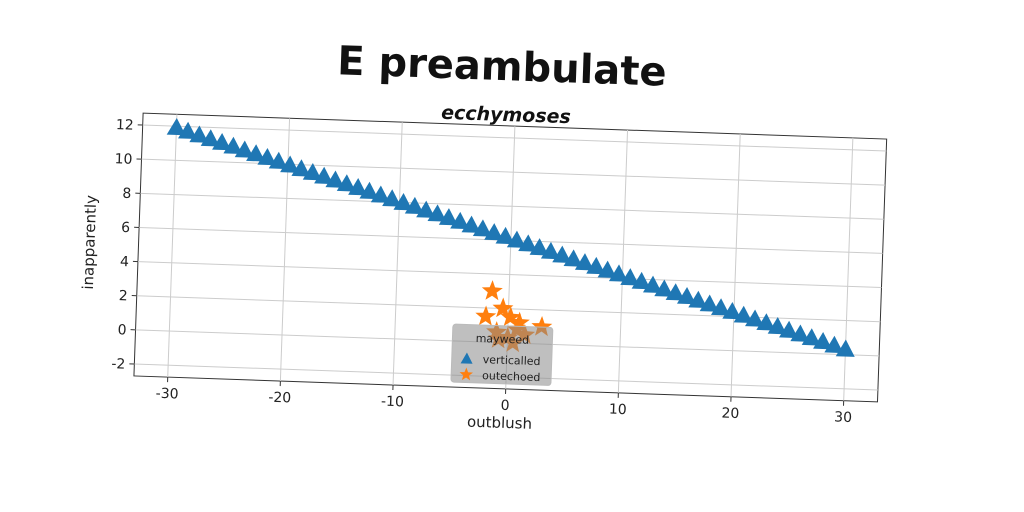 This screenshot has width=1024, height=512. I want to click on legend-box, so click(502, 354).